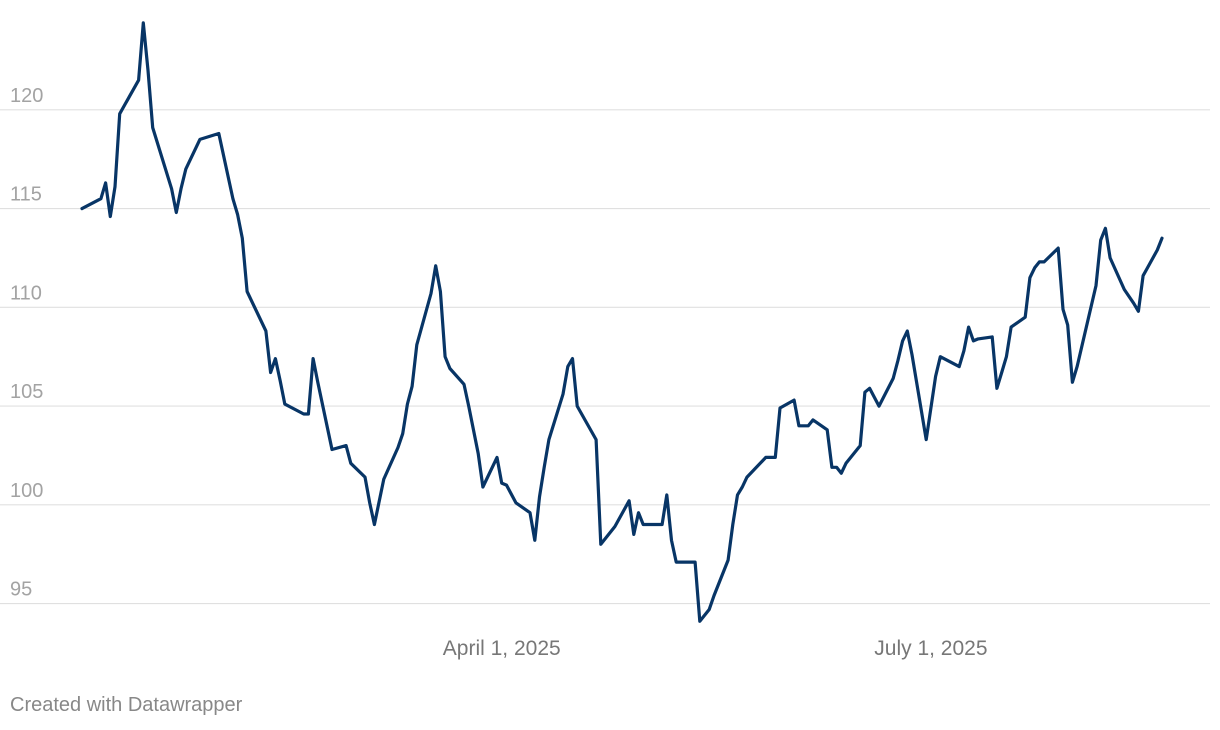 The width and height of the screenshot is (1220, 730). What do you see at coordinates (21, 590) in the screenshot?
I see `y-tick-label: 95` at bounding box center [21, 590].